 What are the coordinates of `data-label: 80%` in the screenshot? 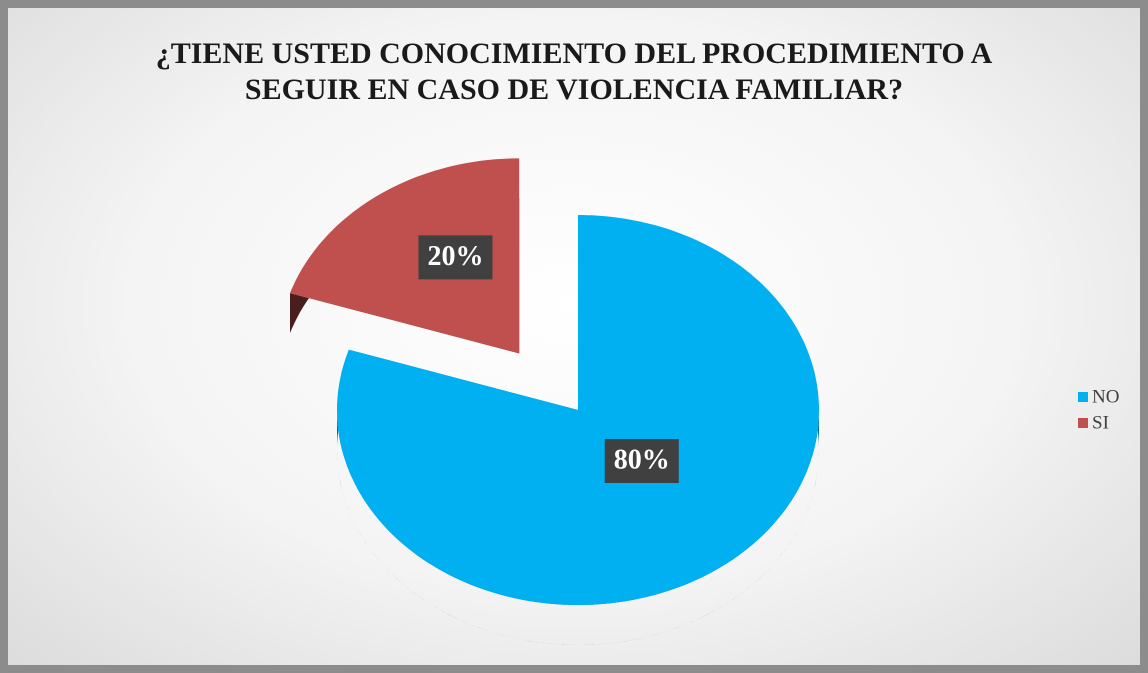 It's located at (642, 459).